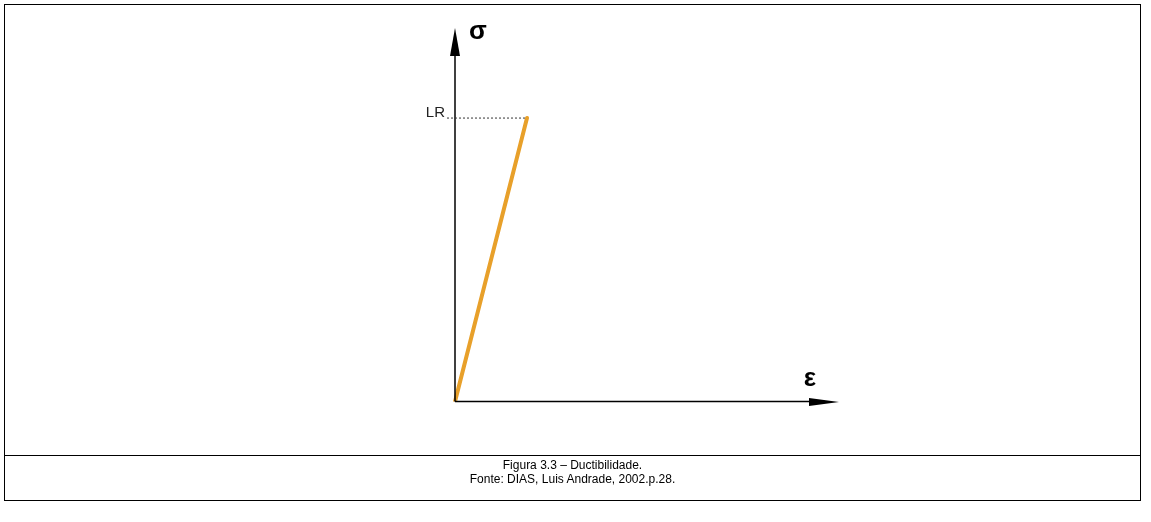 This screenshot has height=522, width=1151. Describe the element at coordinates (572, 465) in the screenshot. I see `text: Figura 3.3 – Ductibilidade.` at that location.